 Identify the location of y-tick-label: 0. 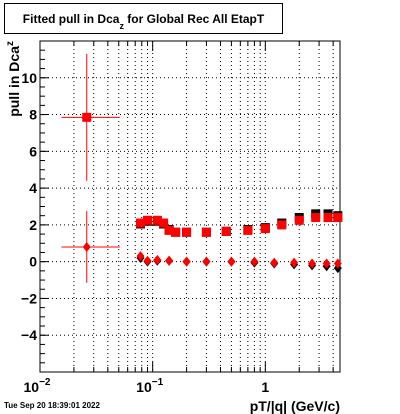
(33, 262).